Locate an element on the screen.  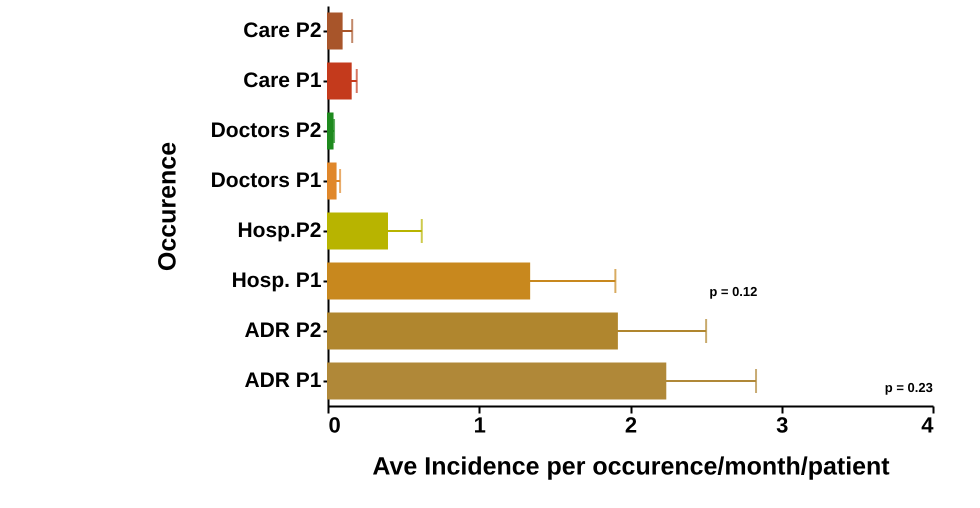
annotation: p = 0.12 is located at coordinates (733, 291).